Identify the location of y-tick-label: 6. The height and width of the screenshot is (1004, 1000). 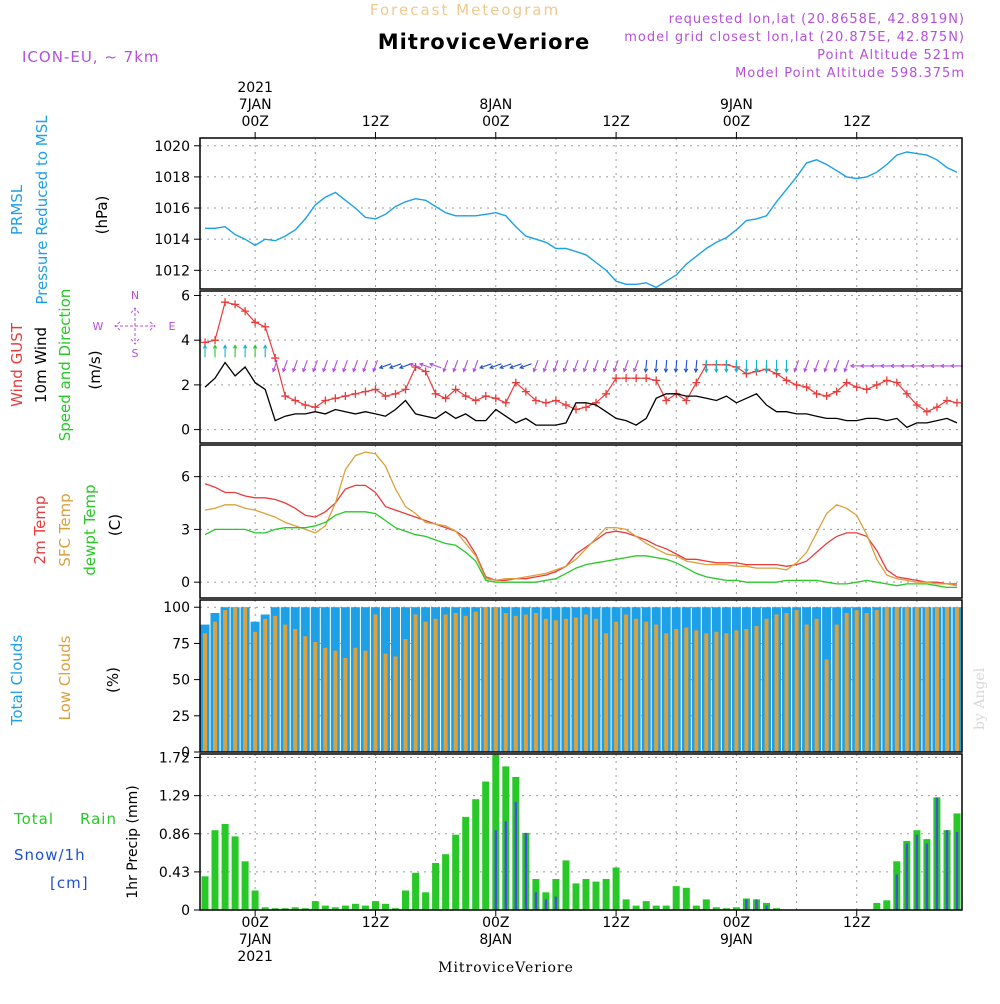
(185, 478).